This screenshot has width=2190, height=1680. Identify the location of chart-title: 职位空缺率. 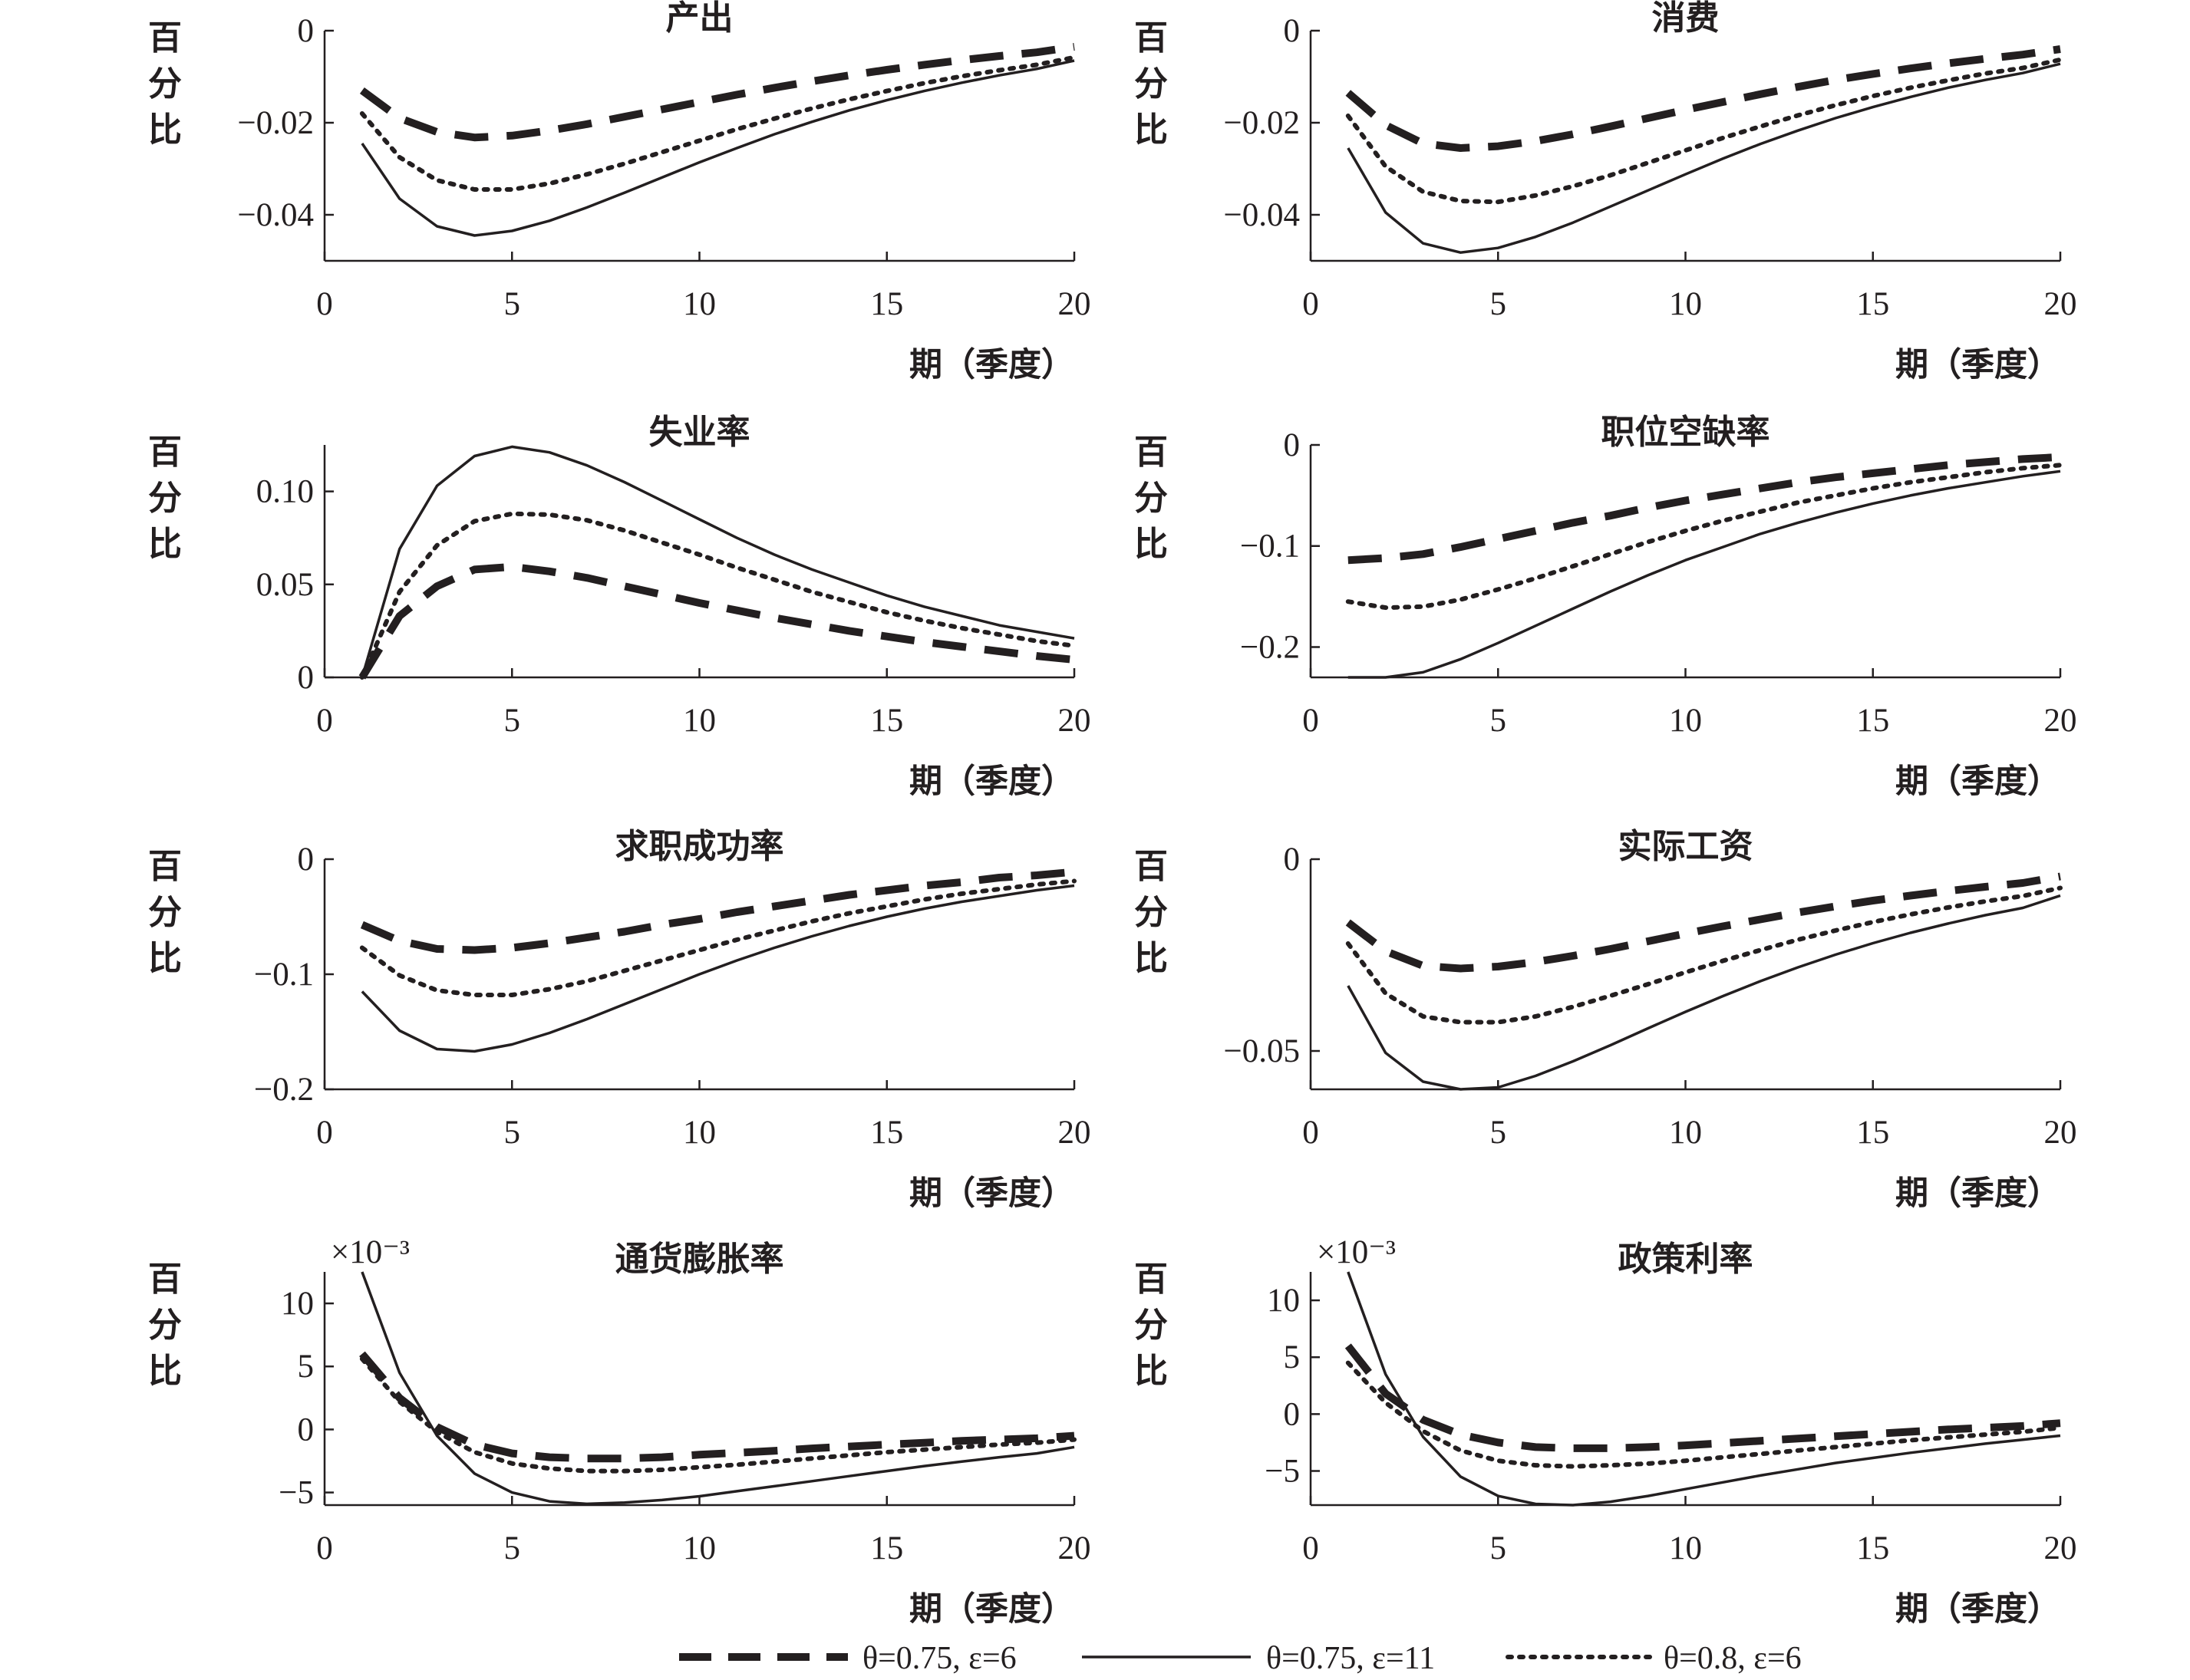
(1685, 432).